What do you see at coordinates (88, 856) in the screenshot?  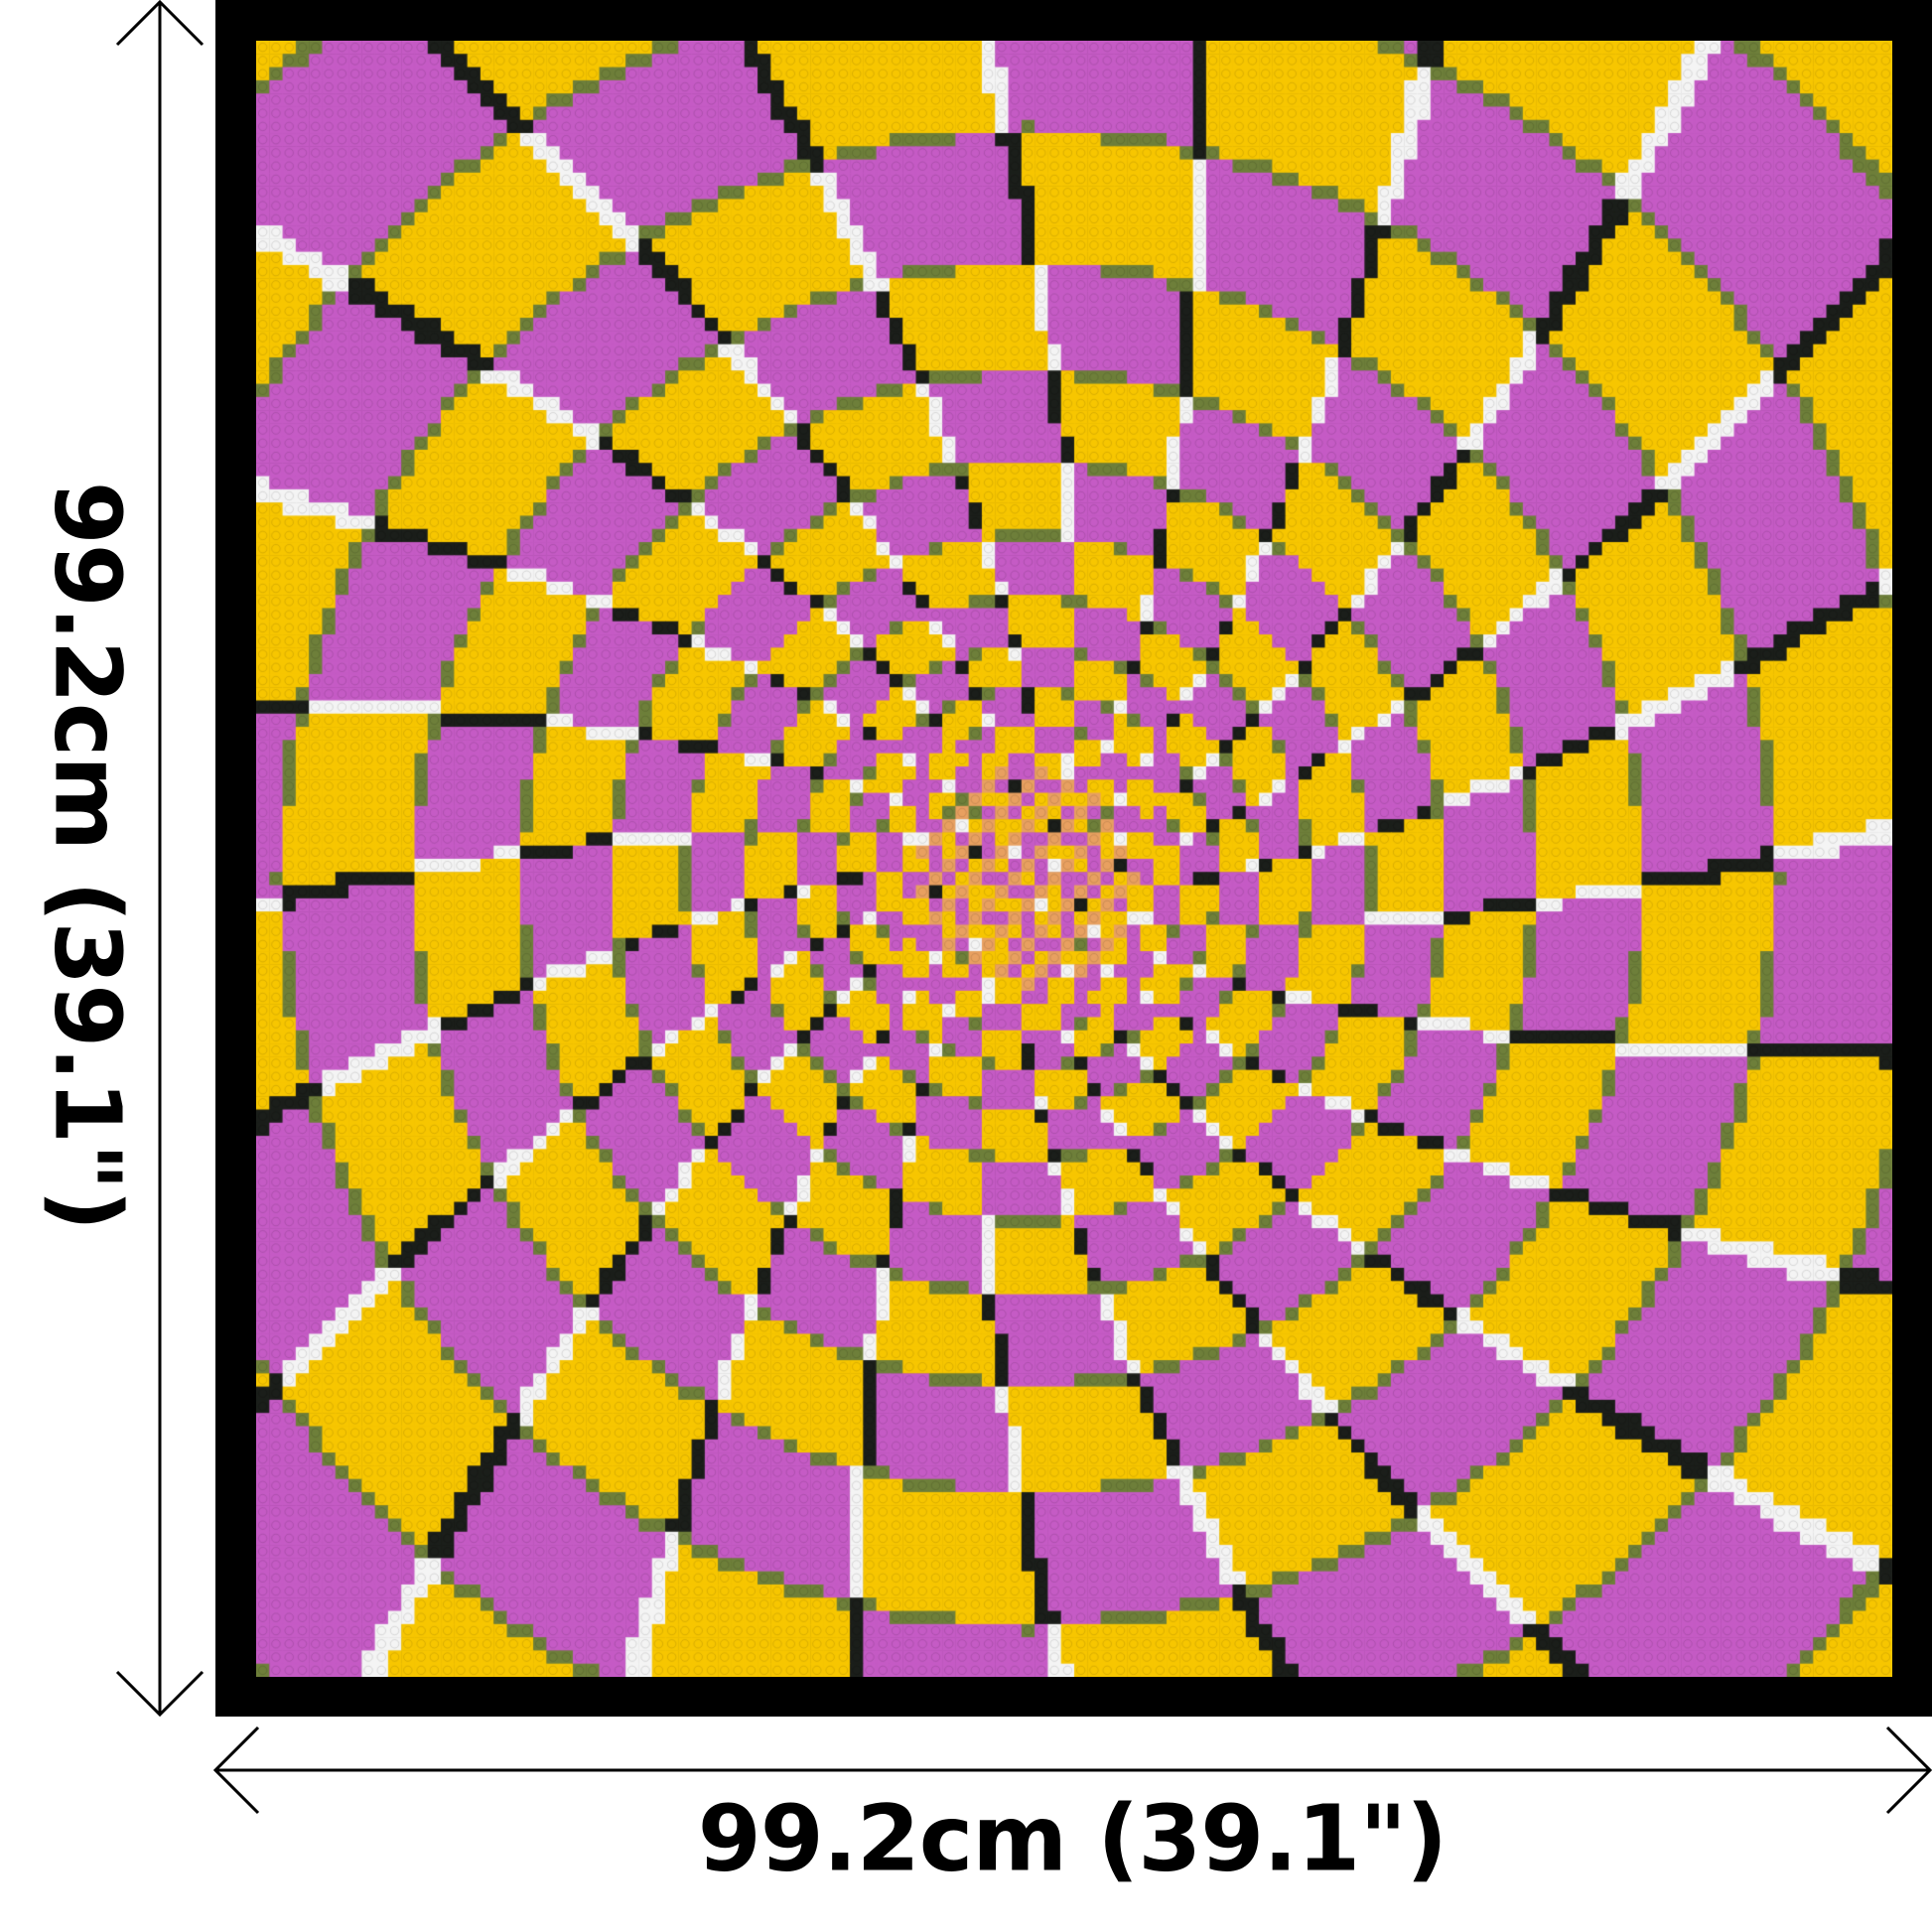 I see `height-dimension-label: 99.2cm (39.1")` at bounding box center [88, 856].